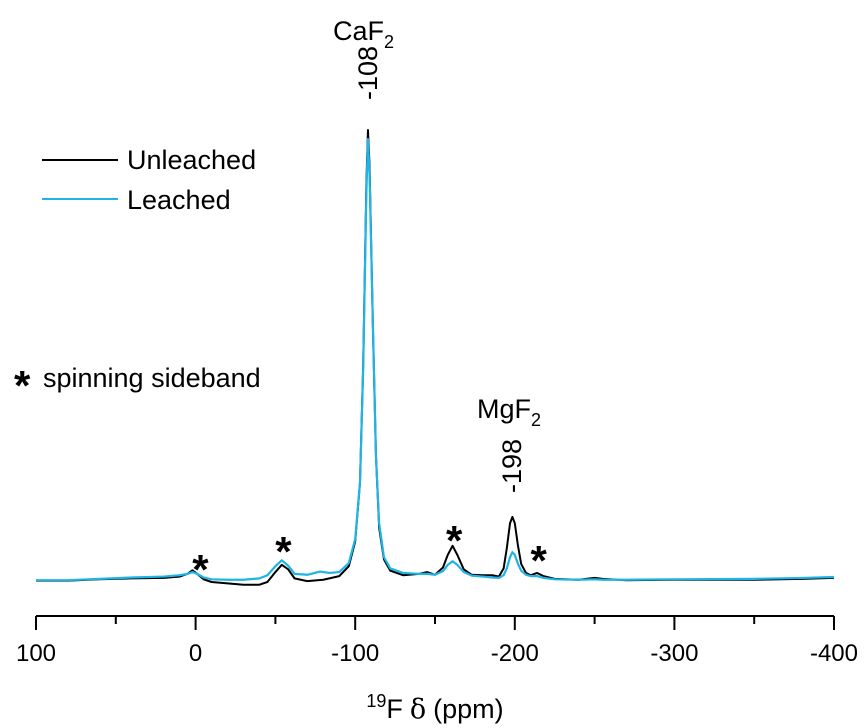 The image size is (865, 728). Describe the element at coordinates (369, 555) in the screenshot. I see `sideband-markers: * * * *` at that location.